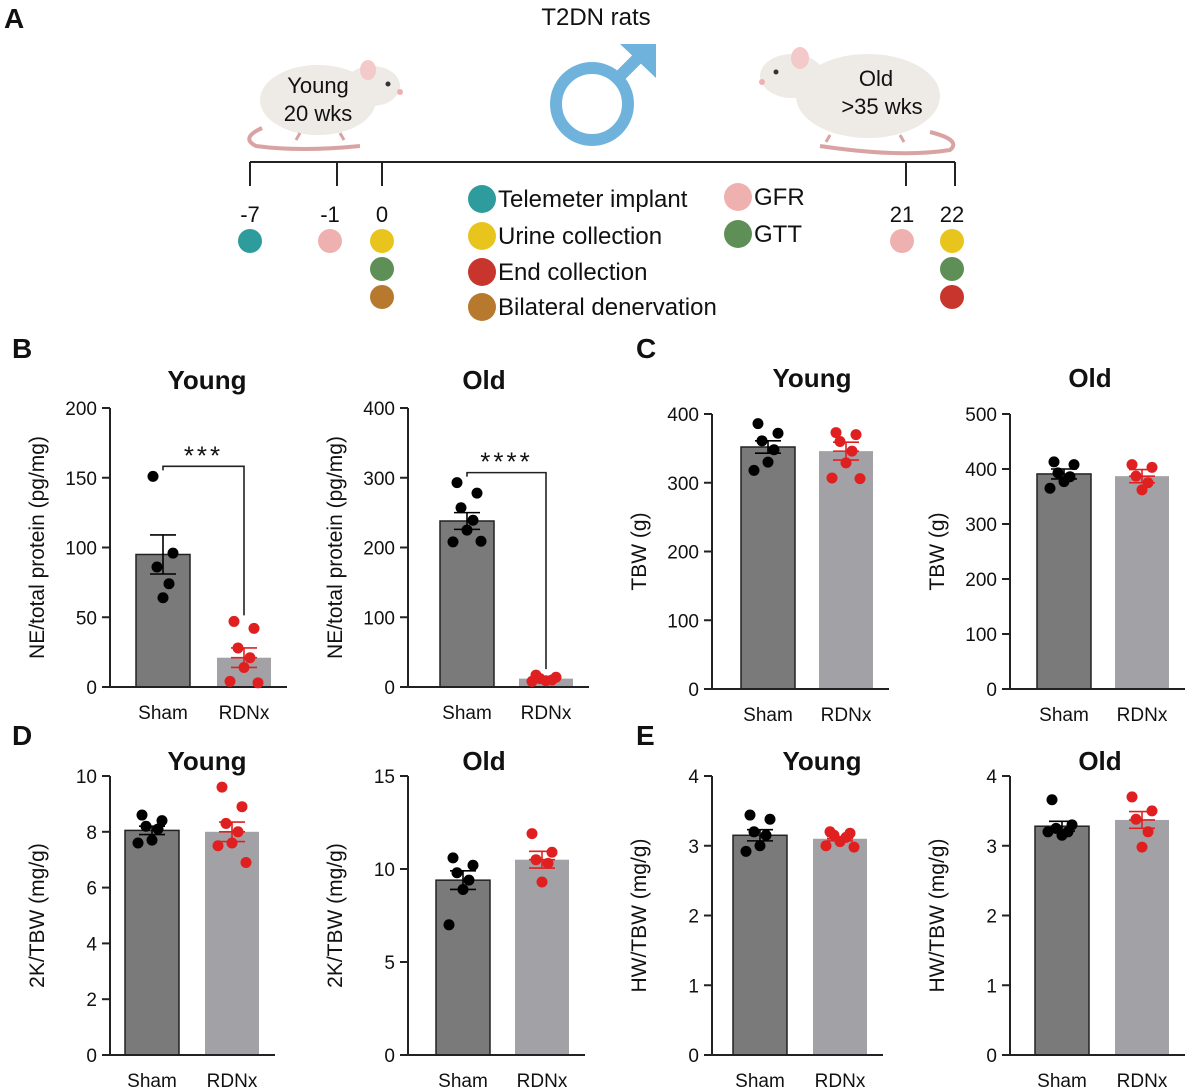  I want to click on chart-title: Old, so click(1089, 378).